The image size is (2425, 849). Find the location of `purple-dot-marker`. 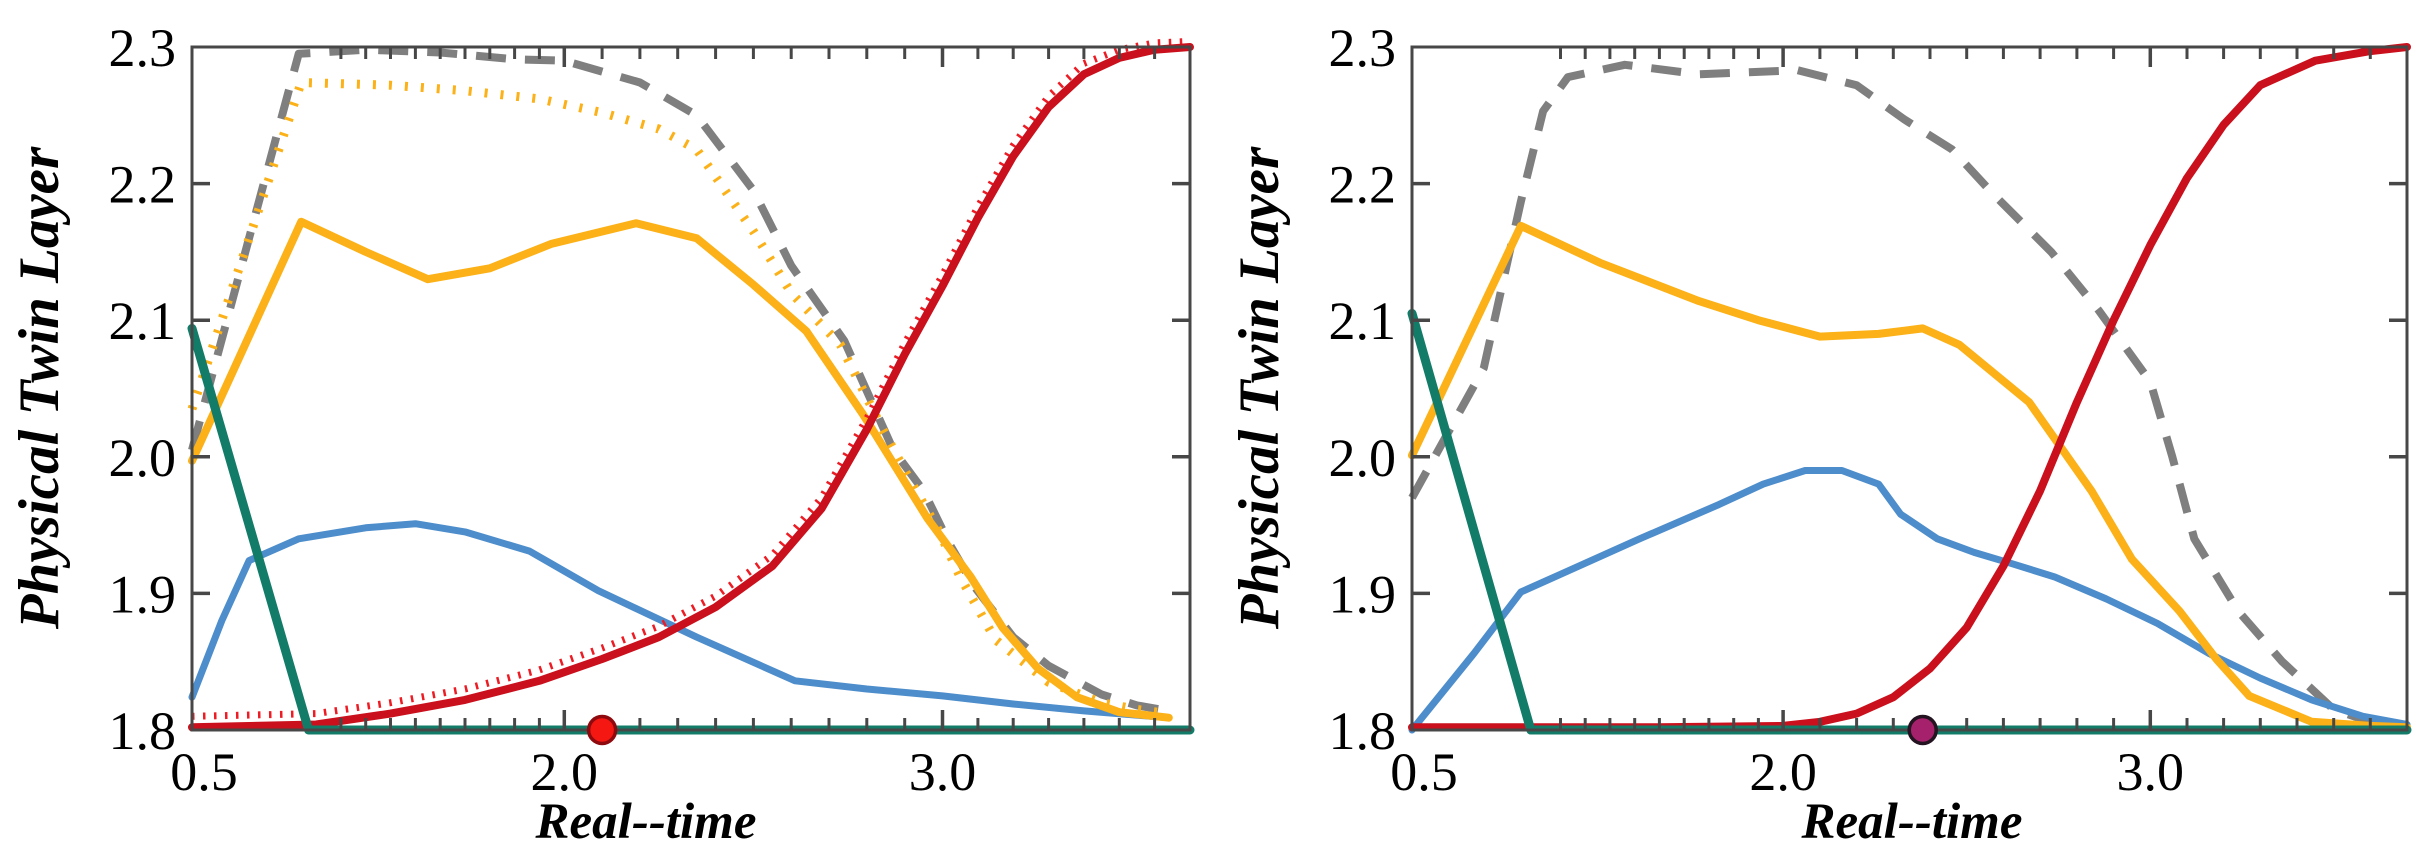

purple-dot-marker is located at coordinates (1922, 730).